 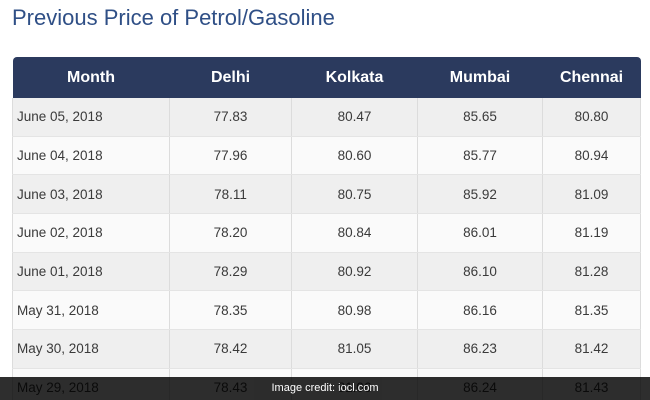 I want to click on cell-month: June 05, 2018, so click(x=91, y=117).